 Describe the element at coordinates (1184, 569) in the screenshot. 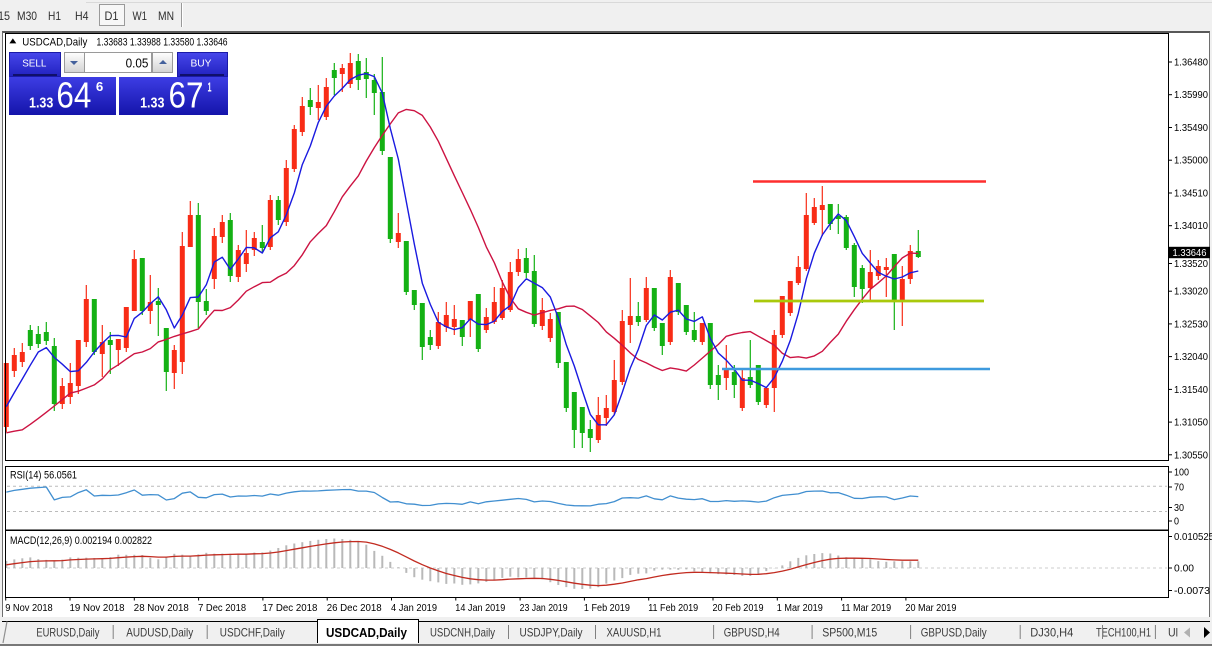

I see `svg-text: 0.00` at that location.